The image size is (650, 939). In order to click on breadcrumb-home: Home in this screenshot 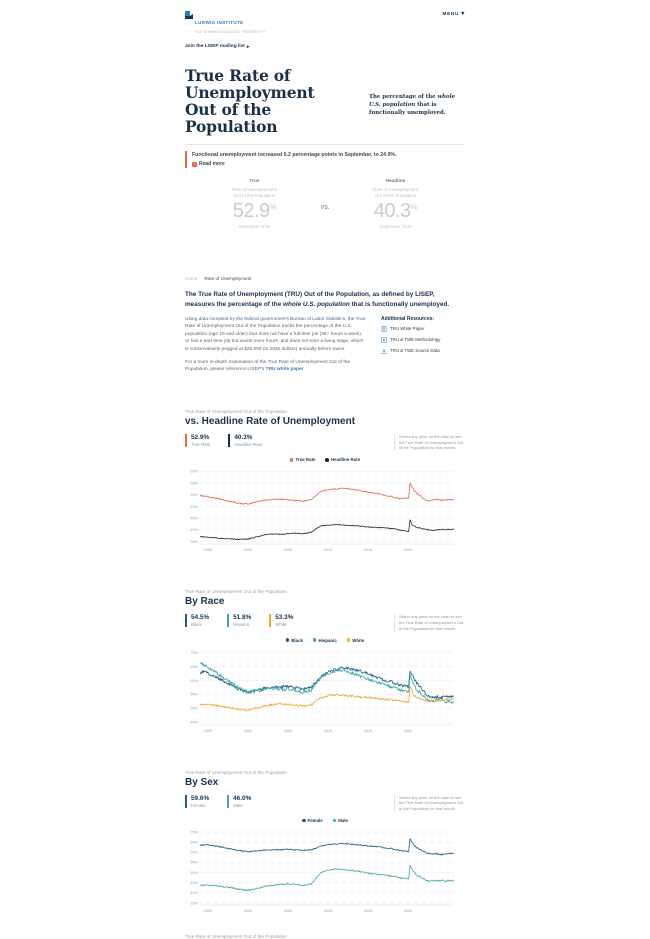, I will do `click(191, 279)`.